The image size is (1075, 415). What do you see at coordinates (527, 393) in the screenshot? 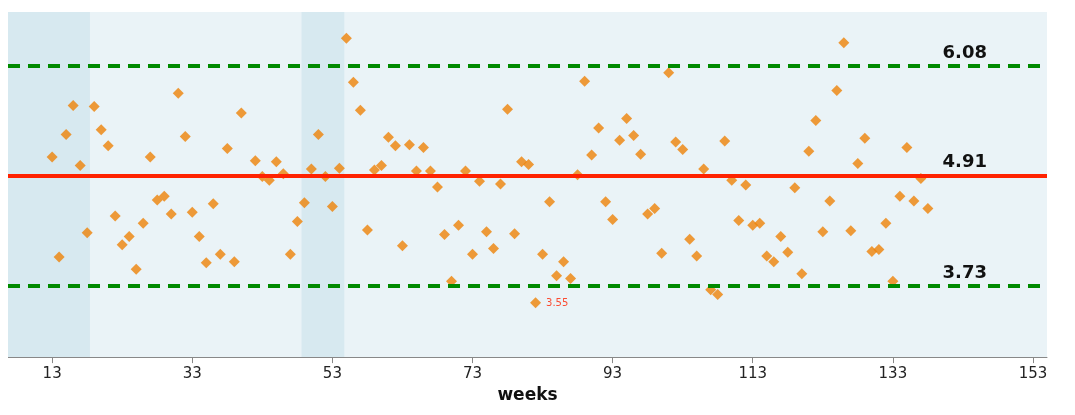
I see `x-axis-title: weeks` at bounding box center [527, 393].